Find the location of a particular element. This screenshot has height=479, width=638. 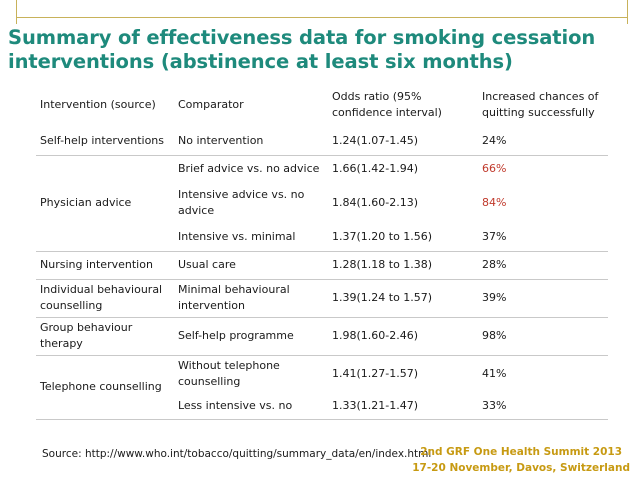

comparator-cell: Intensive vs. minimal is located at coordinates (251, 237).